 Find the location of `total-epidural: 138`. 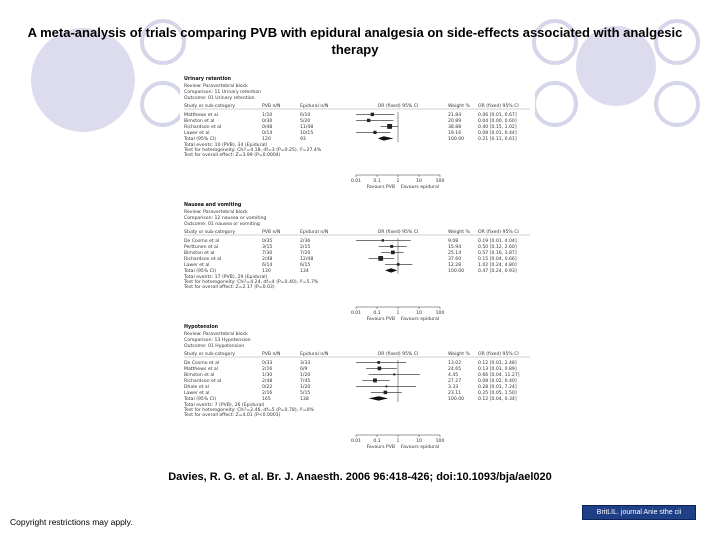

total-epidural: 138 is located at coordinates (304, 399).